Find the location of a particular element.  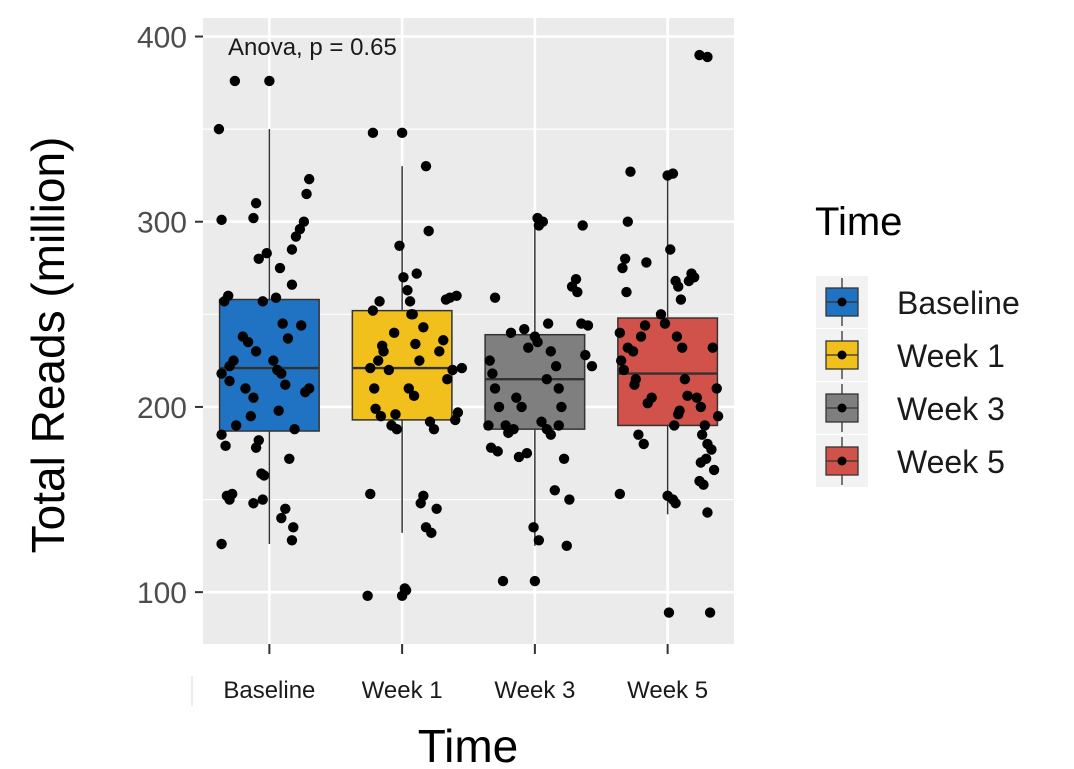

y-axis-title: Total Reads (million) is located at coordinates (48, 345).